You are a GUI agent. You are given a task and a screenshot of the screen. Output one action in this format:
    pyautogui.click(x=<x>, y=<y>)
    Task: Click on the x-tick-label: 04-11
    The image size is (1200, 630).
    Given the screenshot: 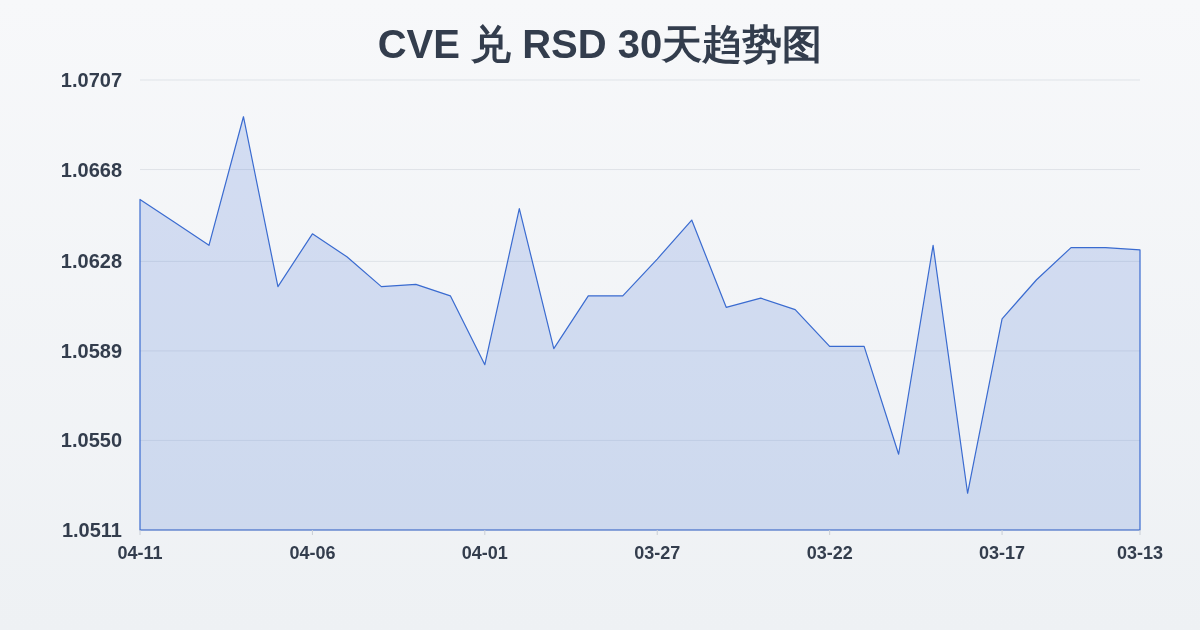 What is the action you would take?
    pyautogui.click(x=140, y=553)
    